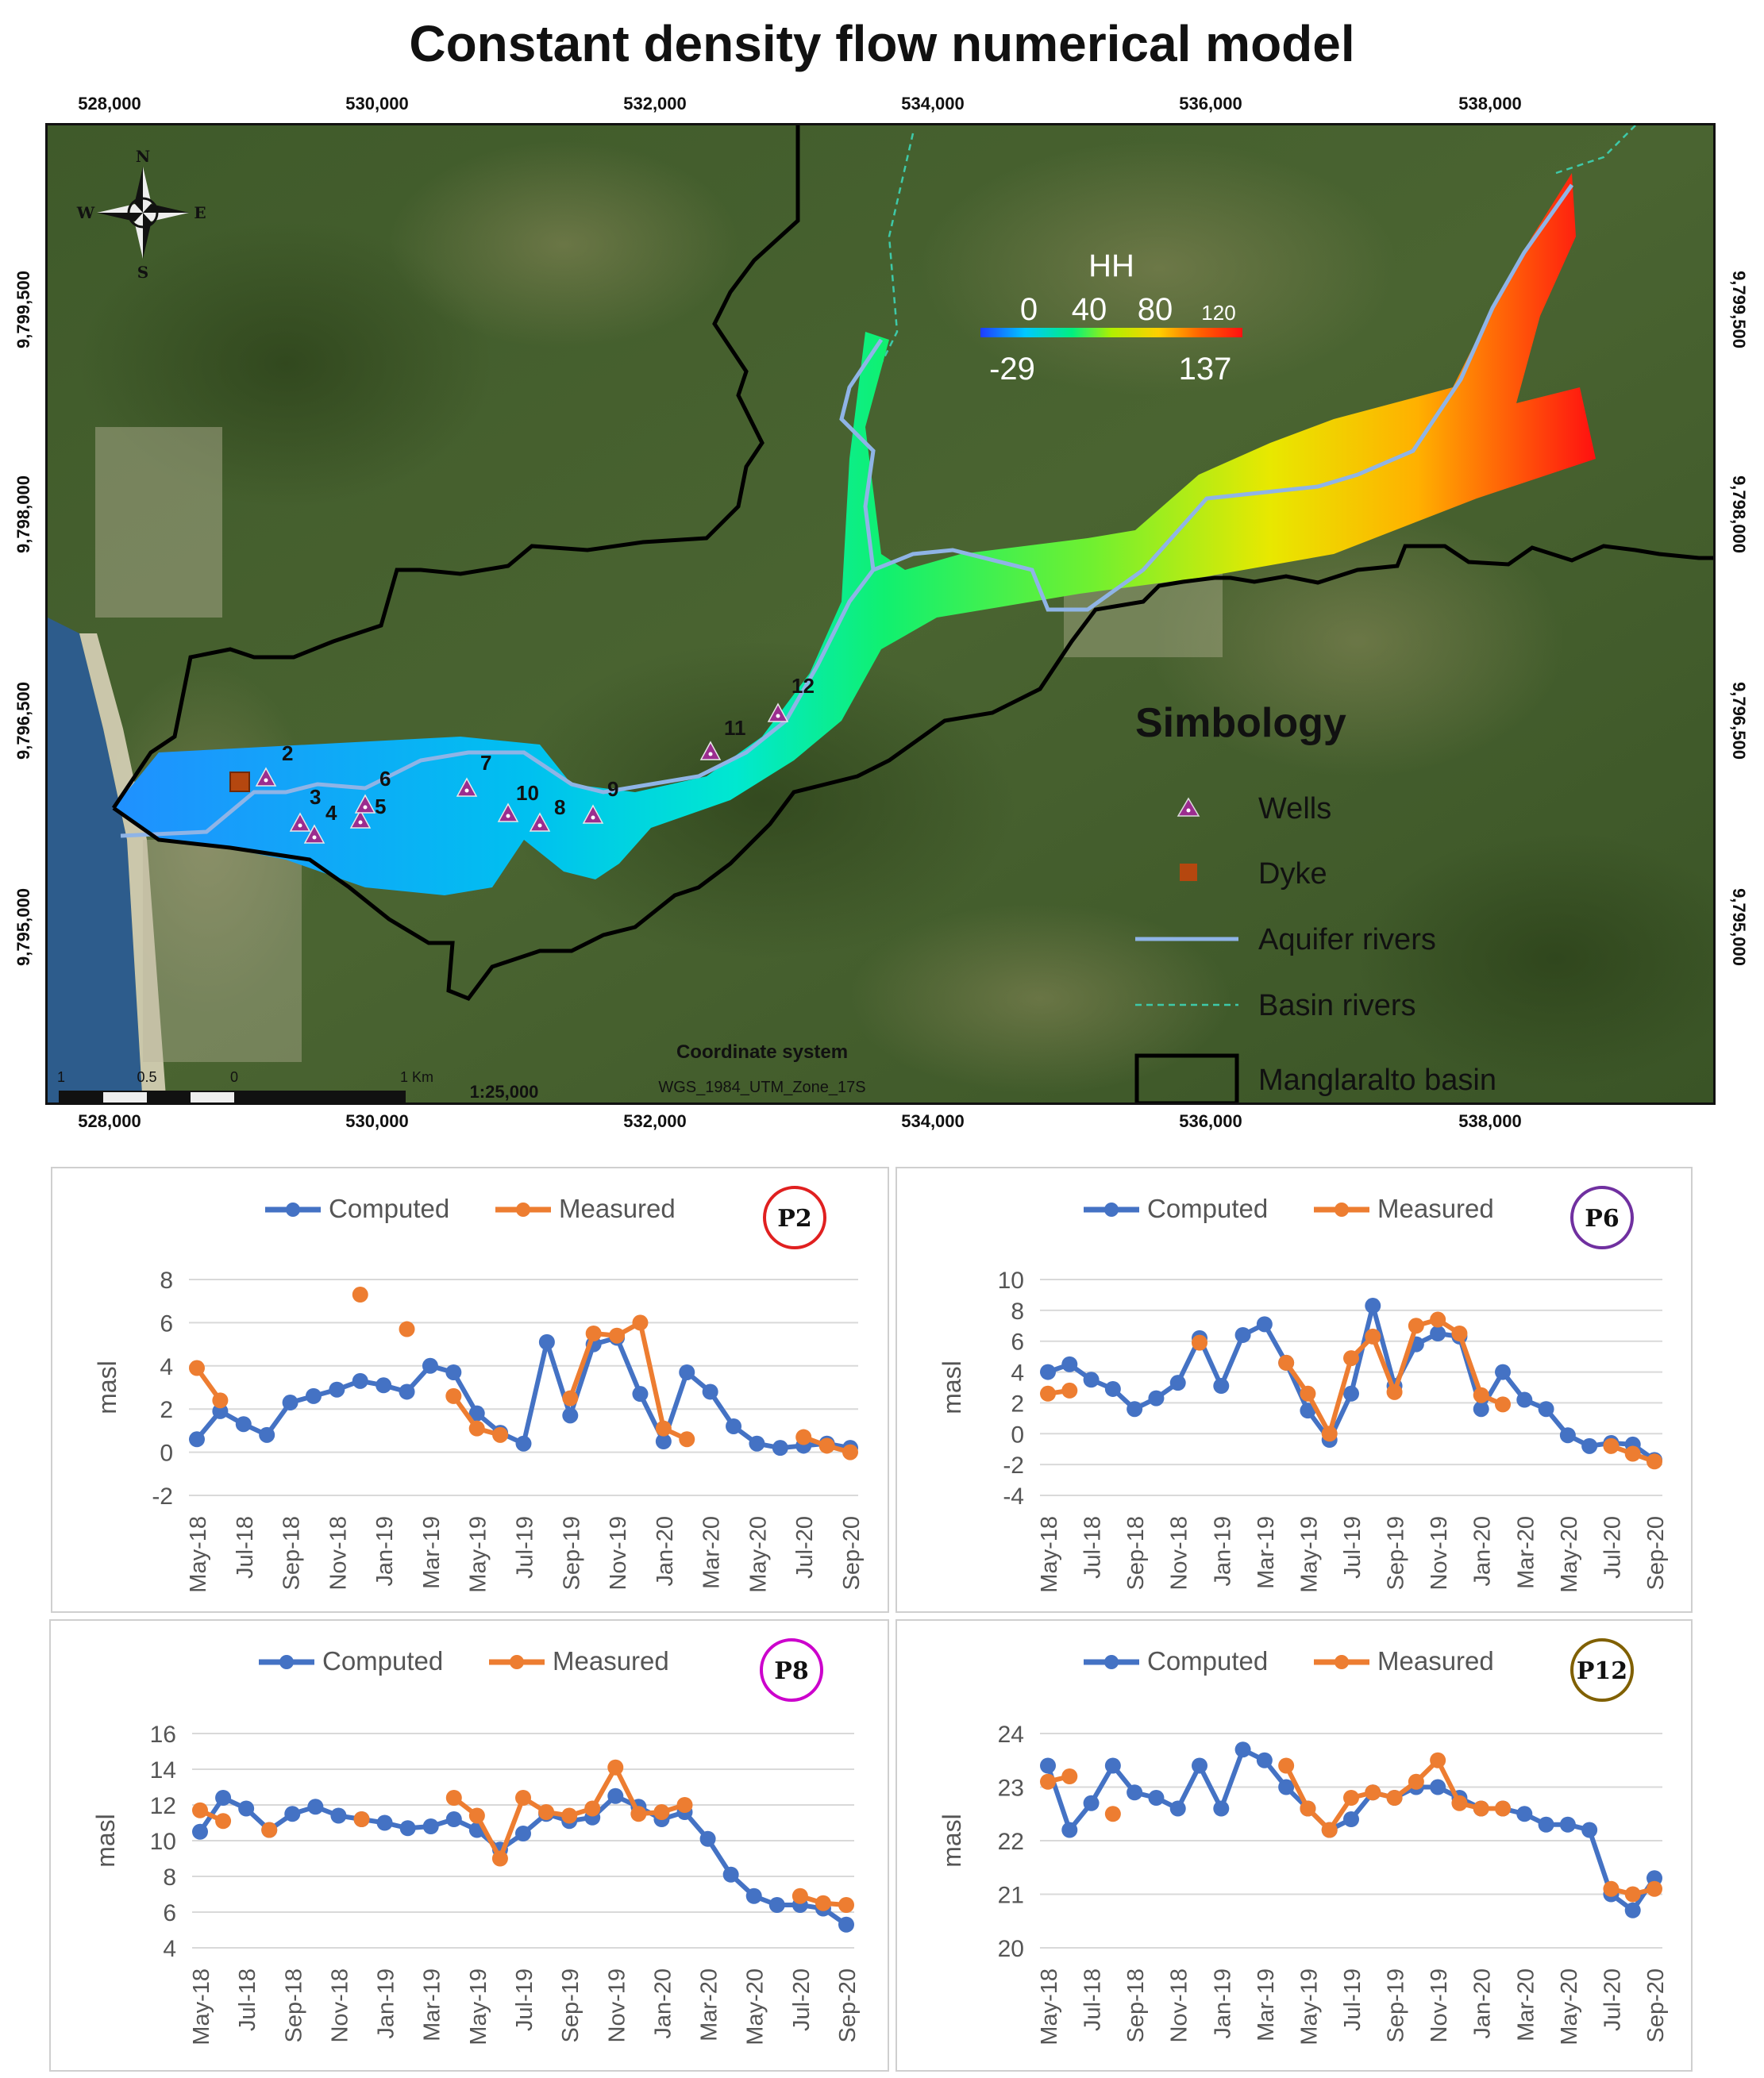  Describe the element at coordinates (1351, 1830) in the screenshot. I see `series-computed` at that location.